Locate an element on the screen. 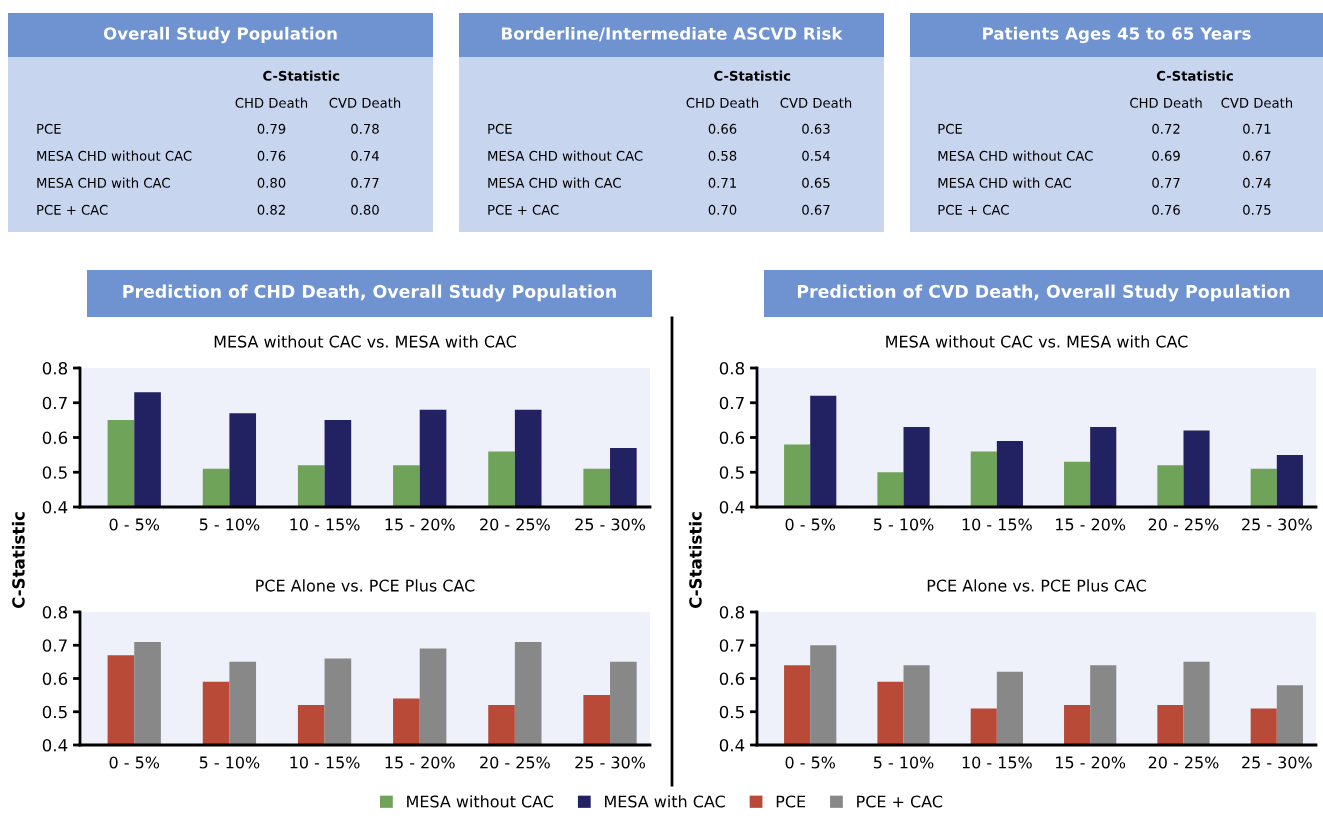 This screenshot has width=1323, height=825. legend-label: MESA without CAC is located at coordinates (480, 801).